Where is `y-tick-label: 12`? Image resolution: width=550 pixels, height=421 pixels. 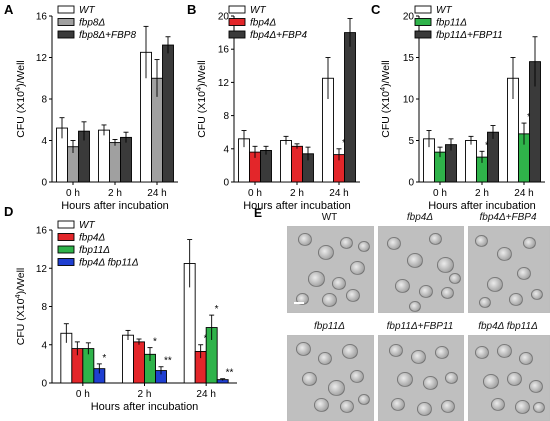 y-tick-label: 12 is located at coordinates (42, 58).